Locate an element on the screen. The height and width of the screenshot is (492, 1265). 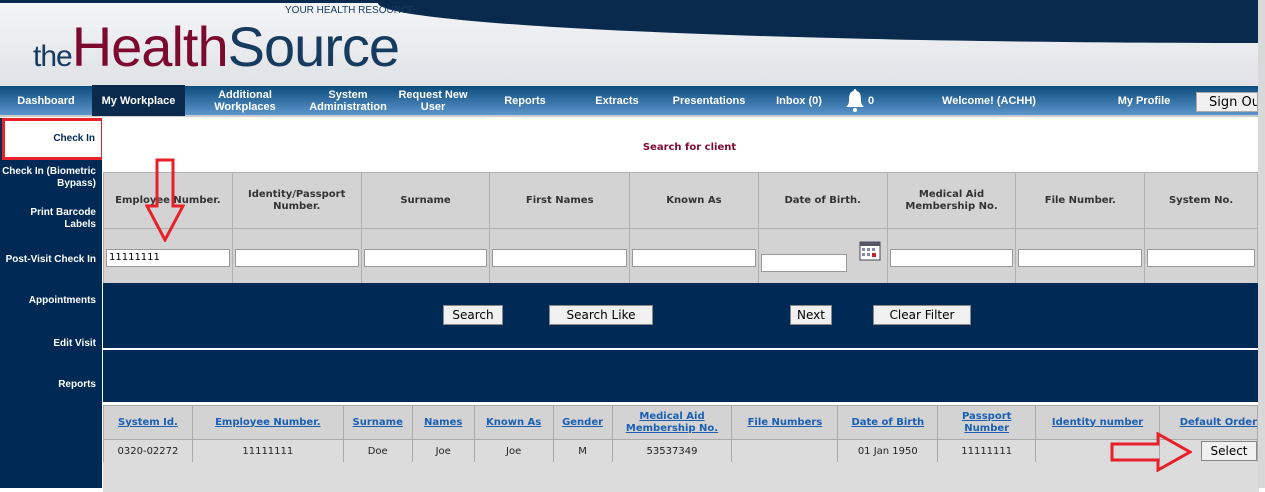
nav-presentations: Presentations is located at coordinates (709, 100).